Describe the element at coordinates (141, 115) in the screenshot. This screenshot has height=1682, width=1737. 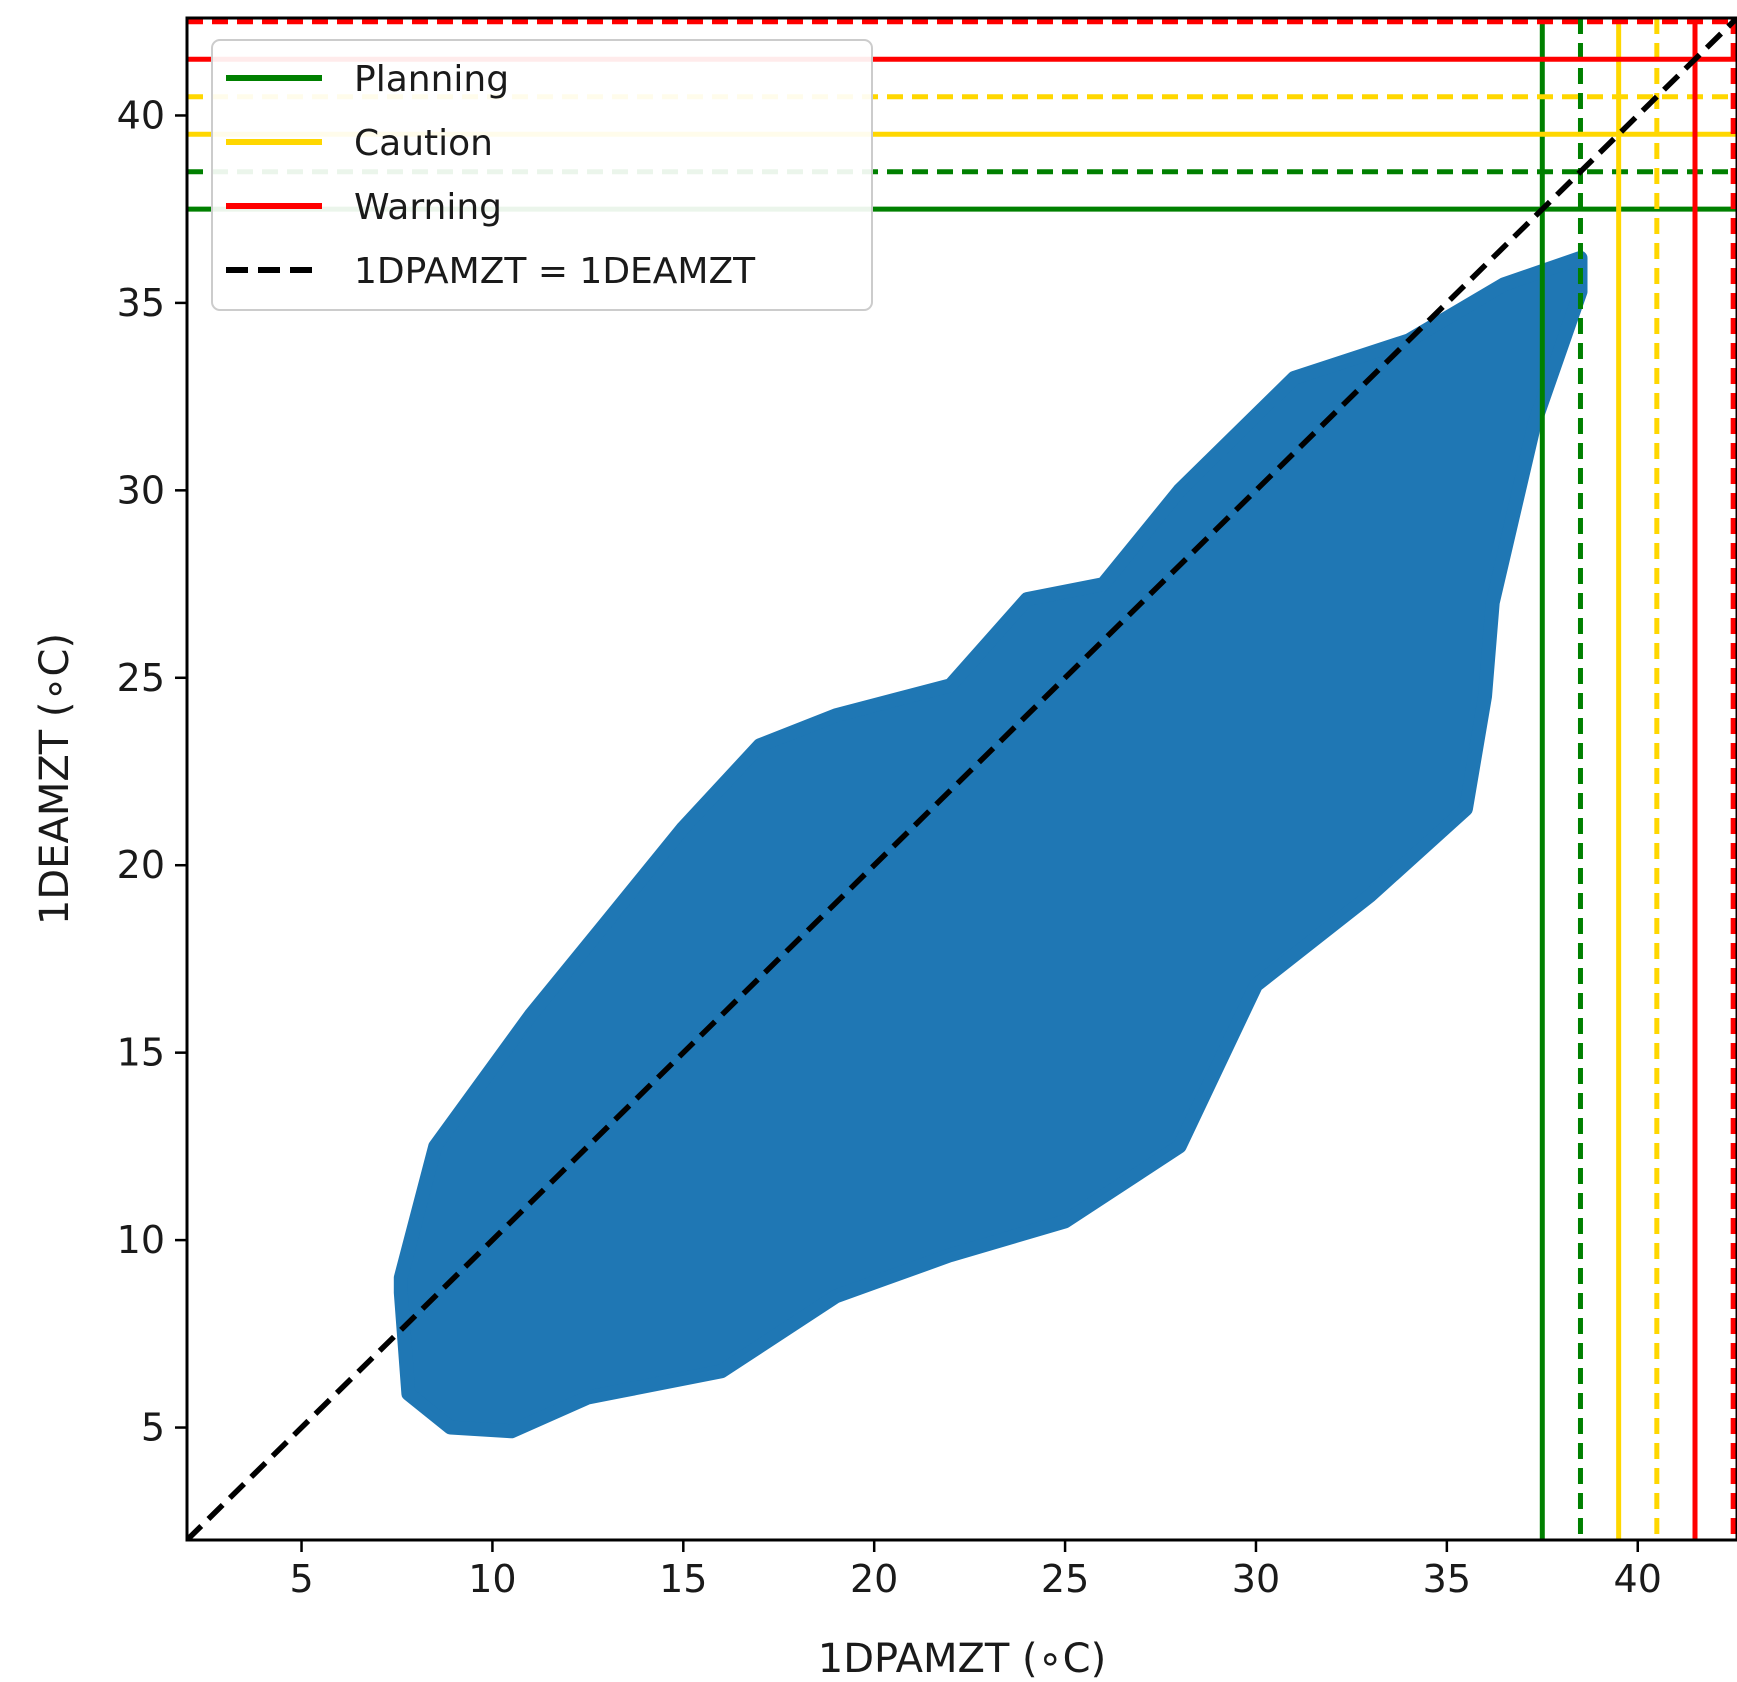
I see `y-tick-label: 40` at that location.